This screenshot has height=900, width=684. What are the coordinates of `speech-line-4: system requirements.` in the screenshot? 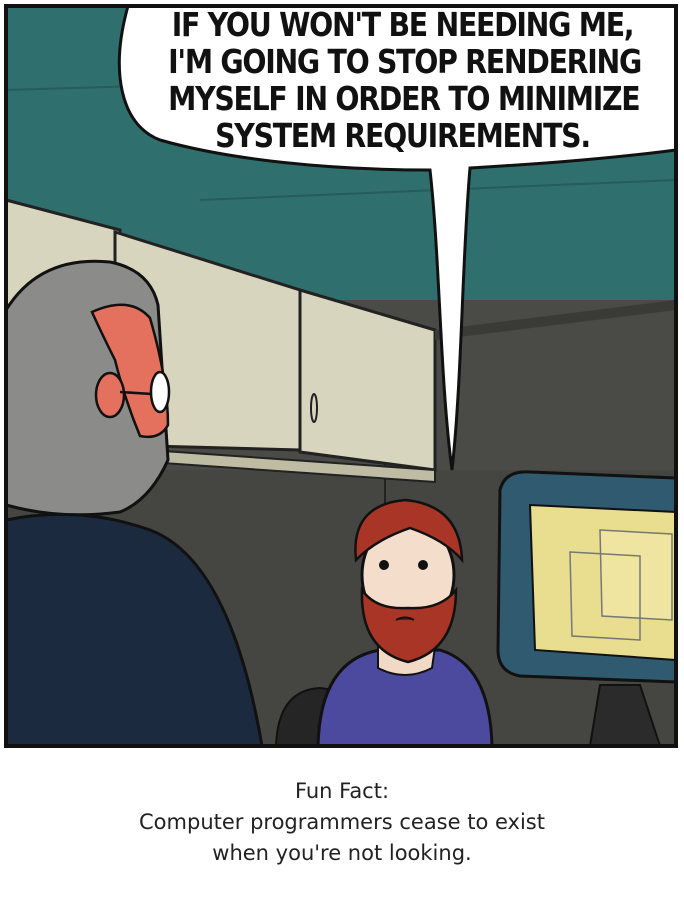 It's located at (403, 135).